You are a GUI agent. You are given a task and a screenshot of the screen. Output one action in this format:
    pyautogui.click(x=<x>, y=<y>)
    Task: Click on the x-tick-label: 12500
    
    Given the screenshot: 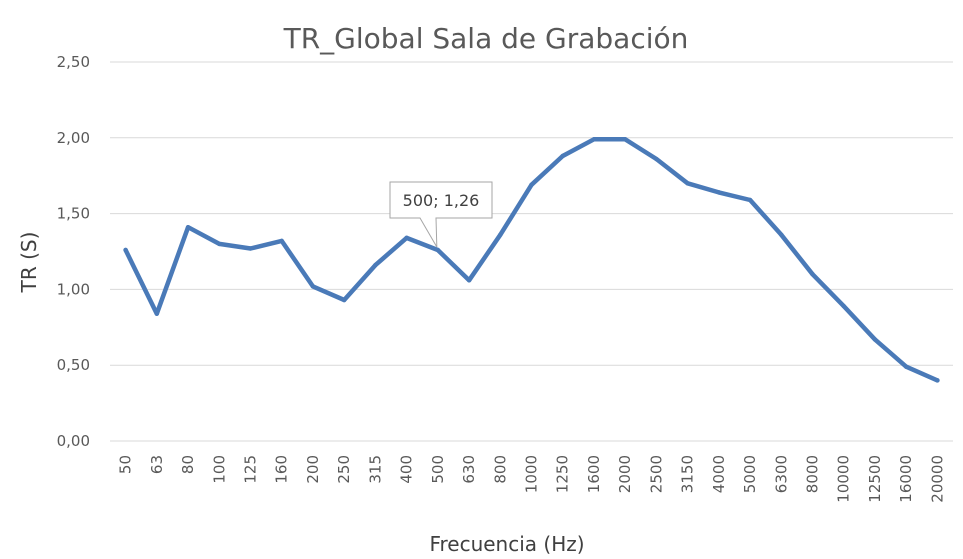 What is the action you would take?
    pyautogui.click(x=875, y=479)
    